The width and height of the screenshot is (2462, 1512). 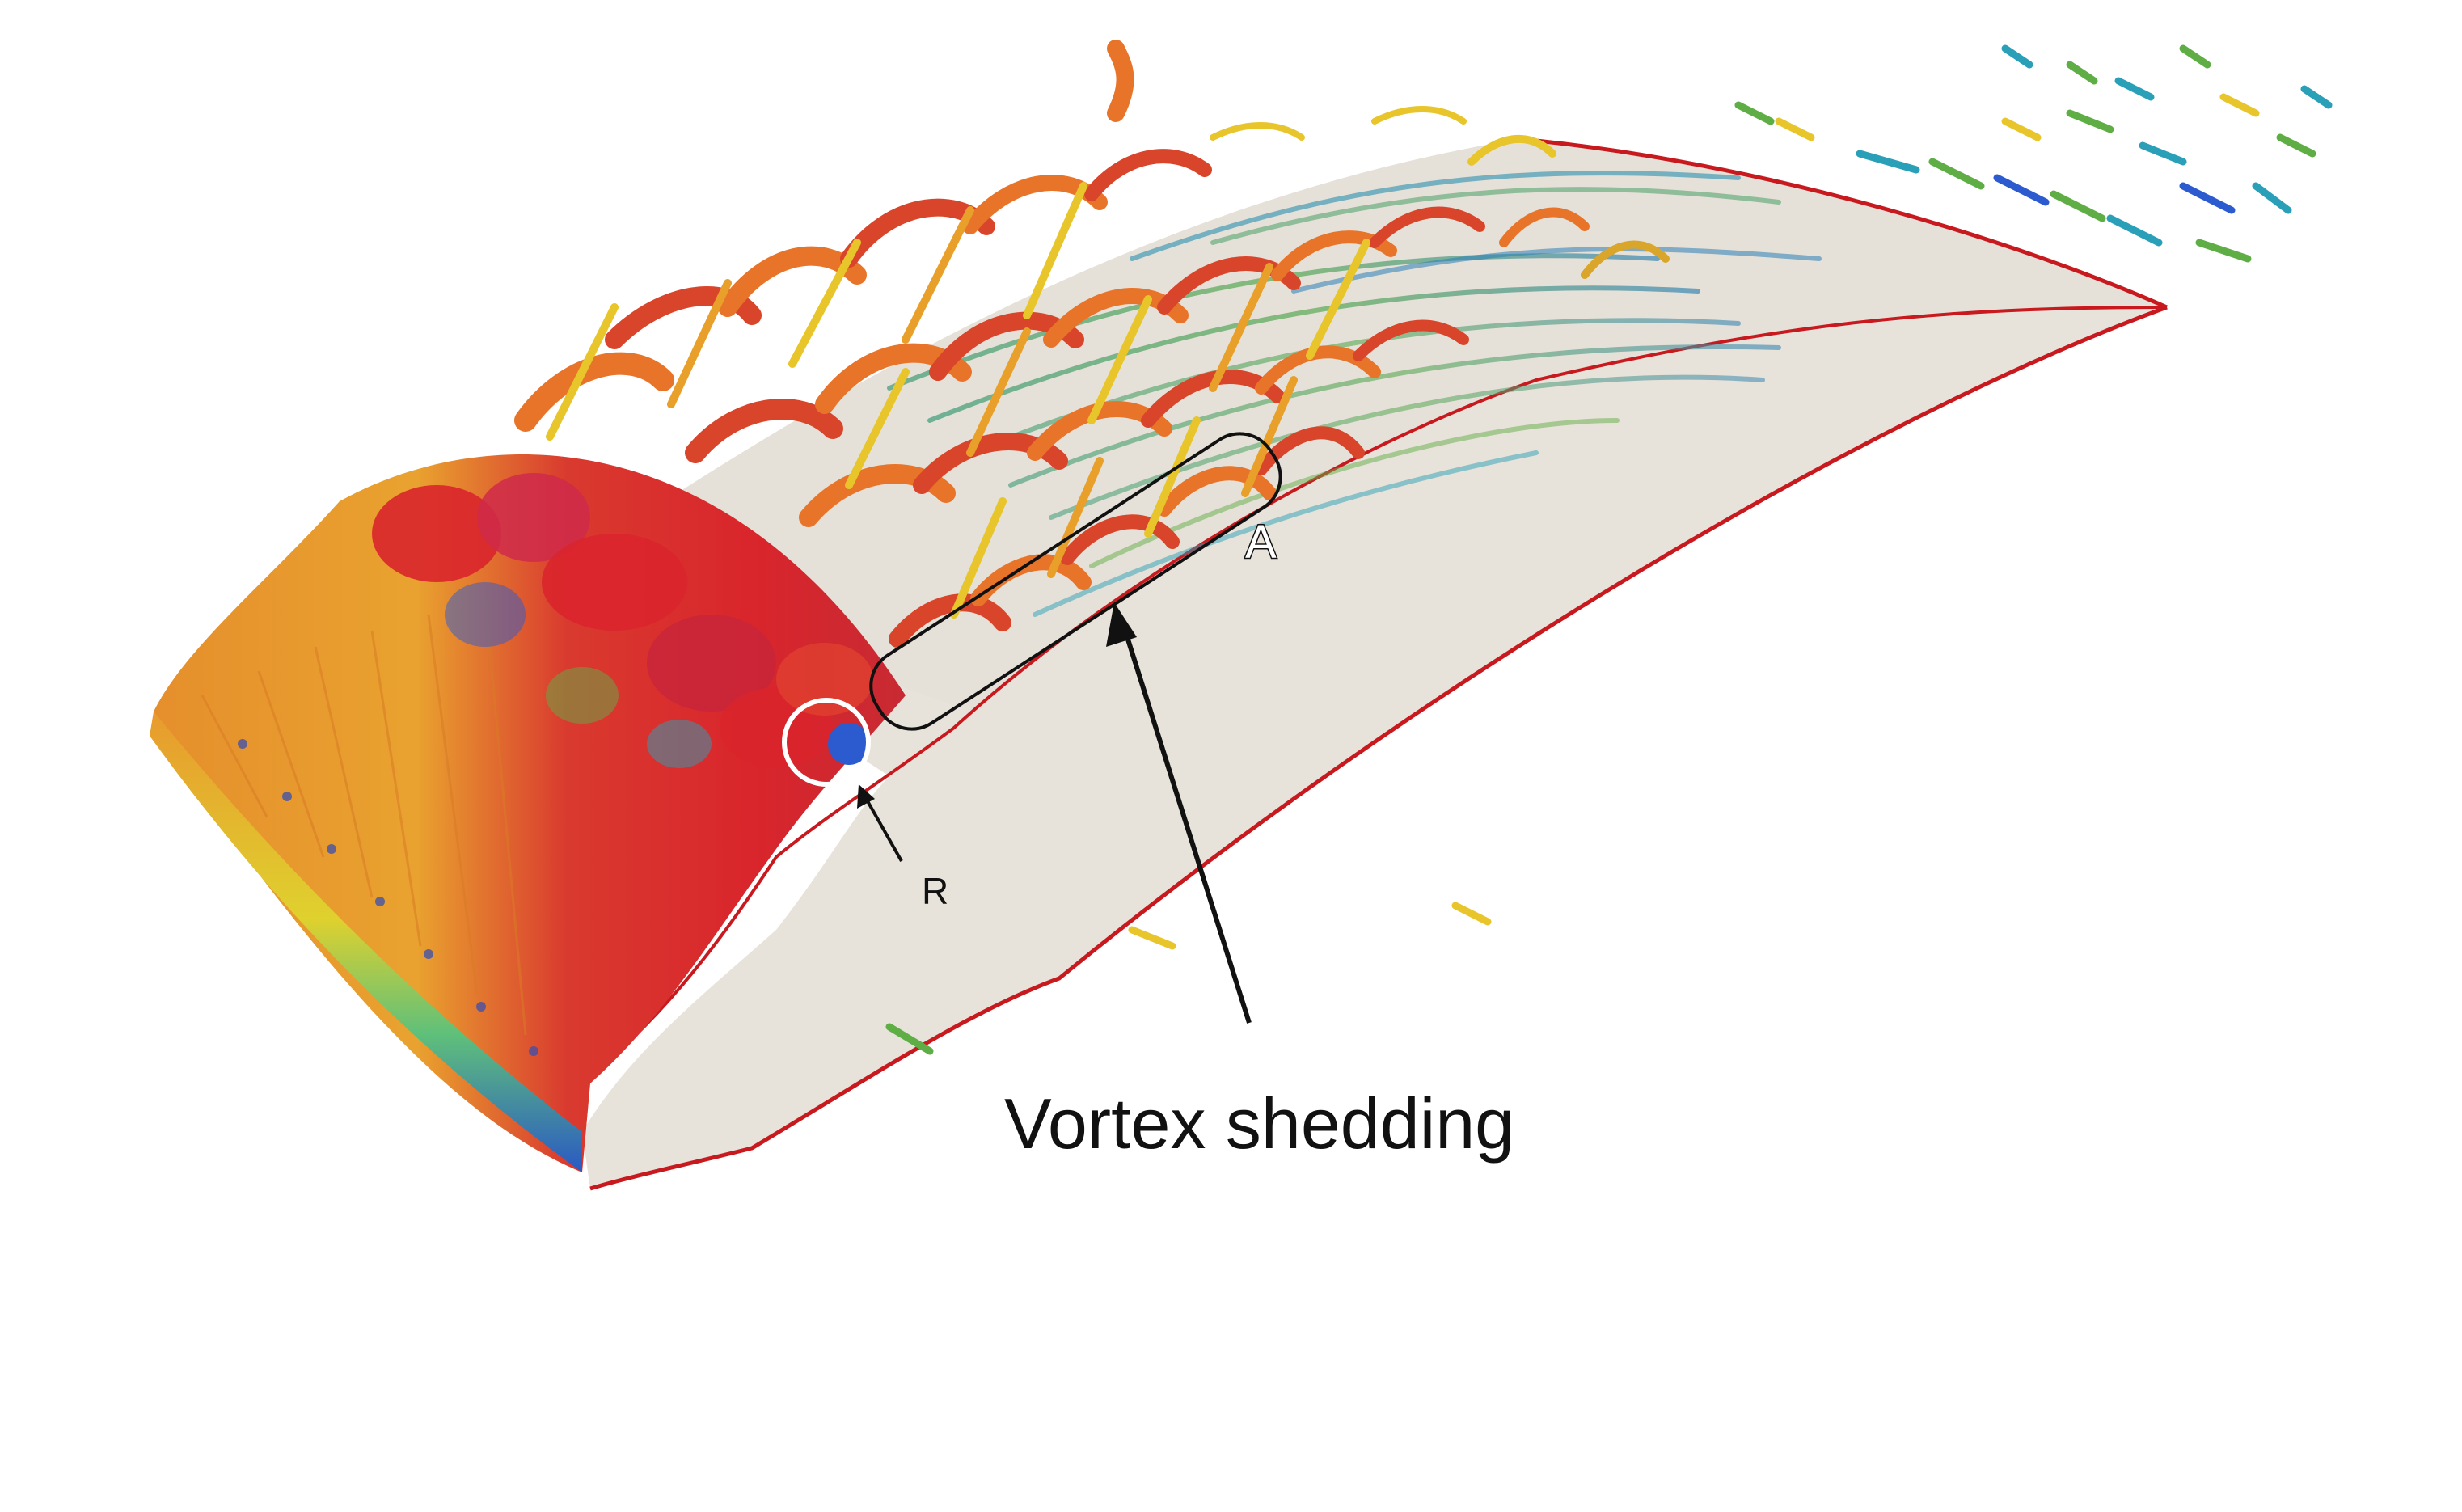 What do you see at coordinates (1121, 624) in the screenshot?
I see `arrow-vortex-head` at bounding box center [1121, 624].